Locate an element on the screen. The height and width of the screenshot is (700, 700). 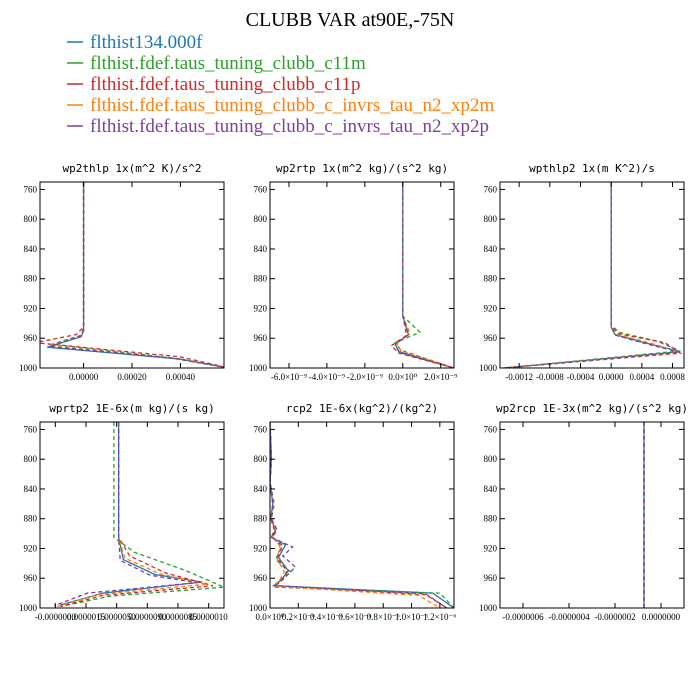
legend-entry: flthist.fdef.taus_tuning_clubb_c11p is located at coordinates (225, 84).